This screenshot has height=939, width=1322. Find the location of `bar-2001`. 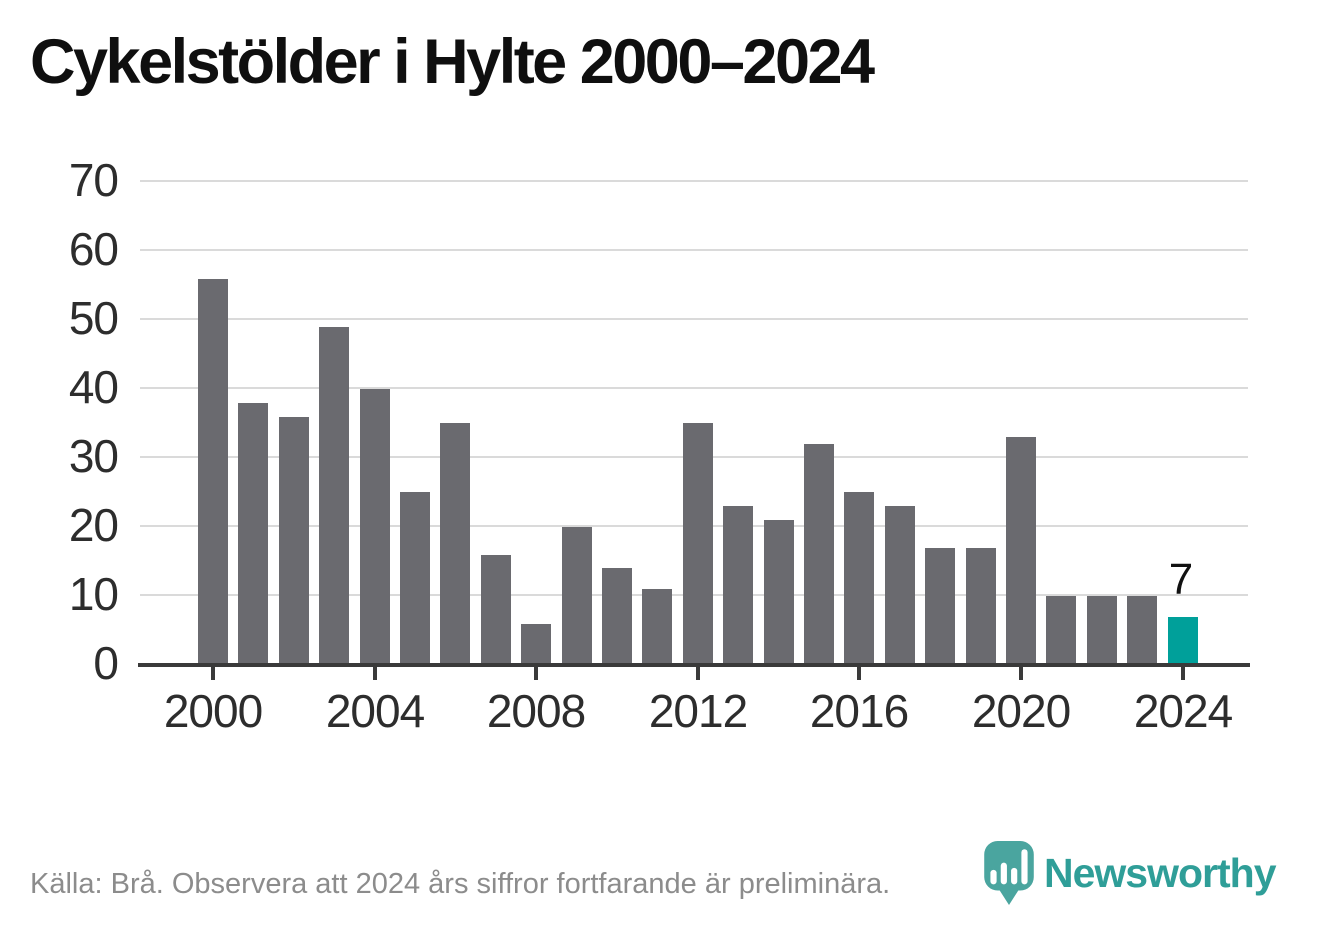

bar-2001 is located at coordinates (253, 534).